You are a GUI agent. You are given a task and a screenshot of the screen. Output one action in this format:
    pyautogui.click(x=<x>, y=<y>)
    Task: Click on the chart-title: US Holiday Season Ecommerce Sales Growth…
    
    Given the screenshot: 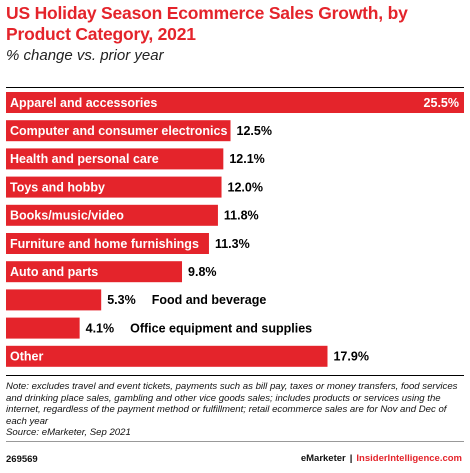 What is the action you would take?
    pyautogui.click(x=207, y=23)
    